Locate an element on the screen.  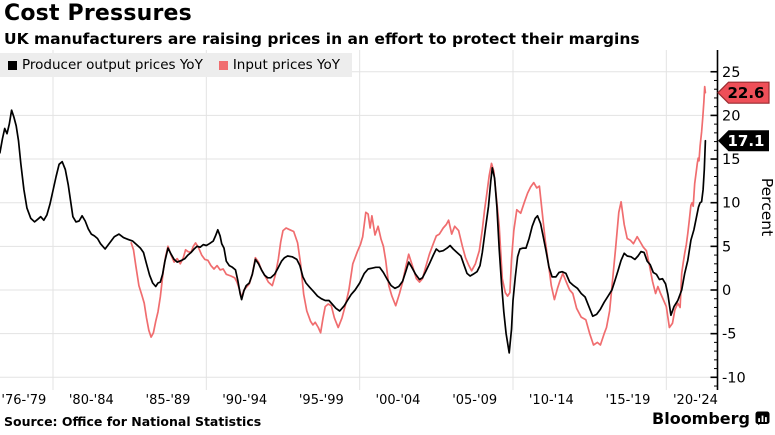
svg-text: 22.6 is located at coordinates (745, 93).